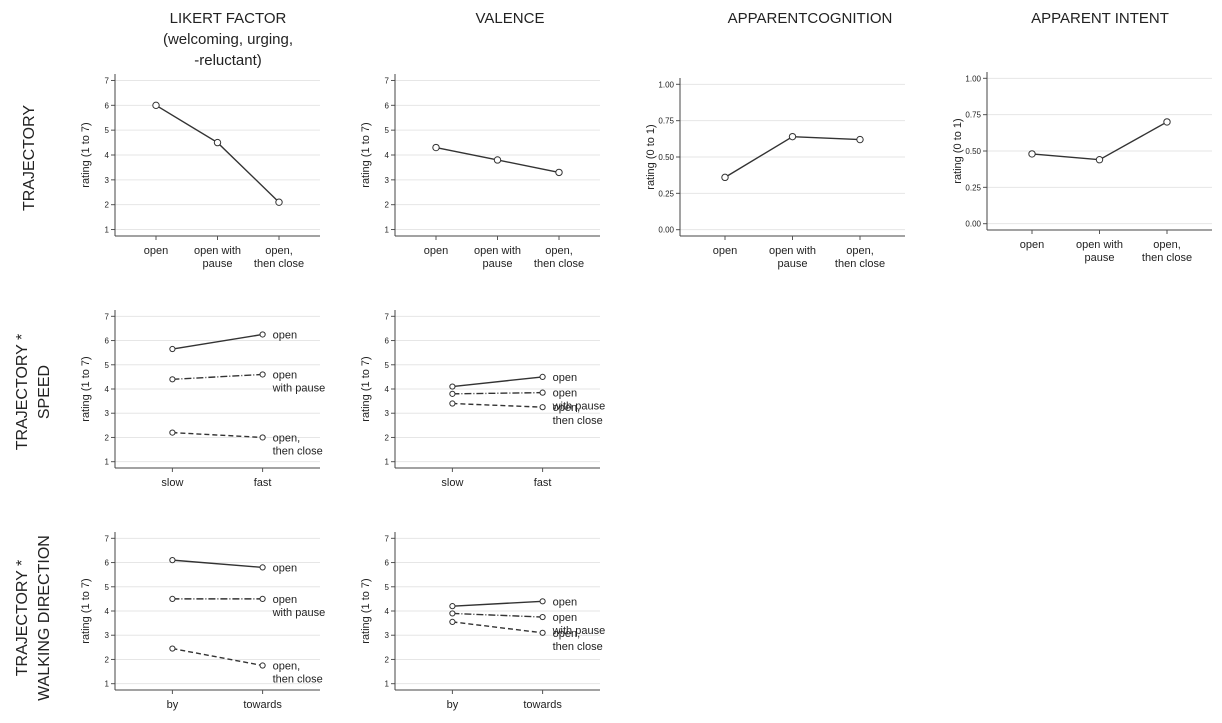 Image resolution: width=1222 pixels, height=723 pixels. What do you see at coordinates (666, 121) in the screenshot?
I see `y-tick-label: 0.75` at bounding box center [666, 121].